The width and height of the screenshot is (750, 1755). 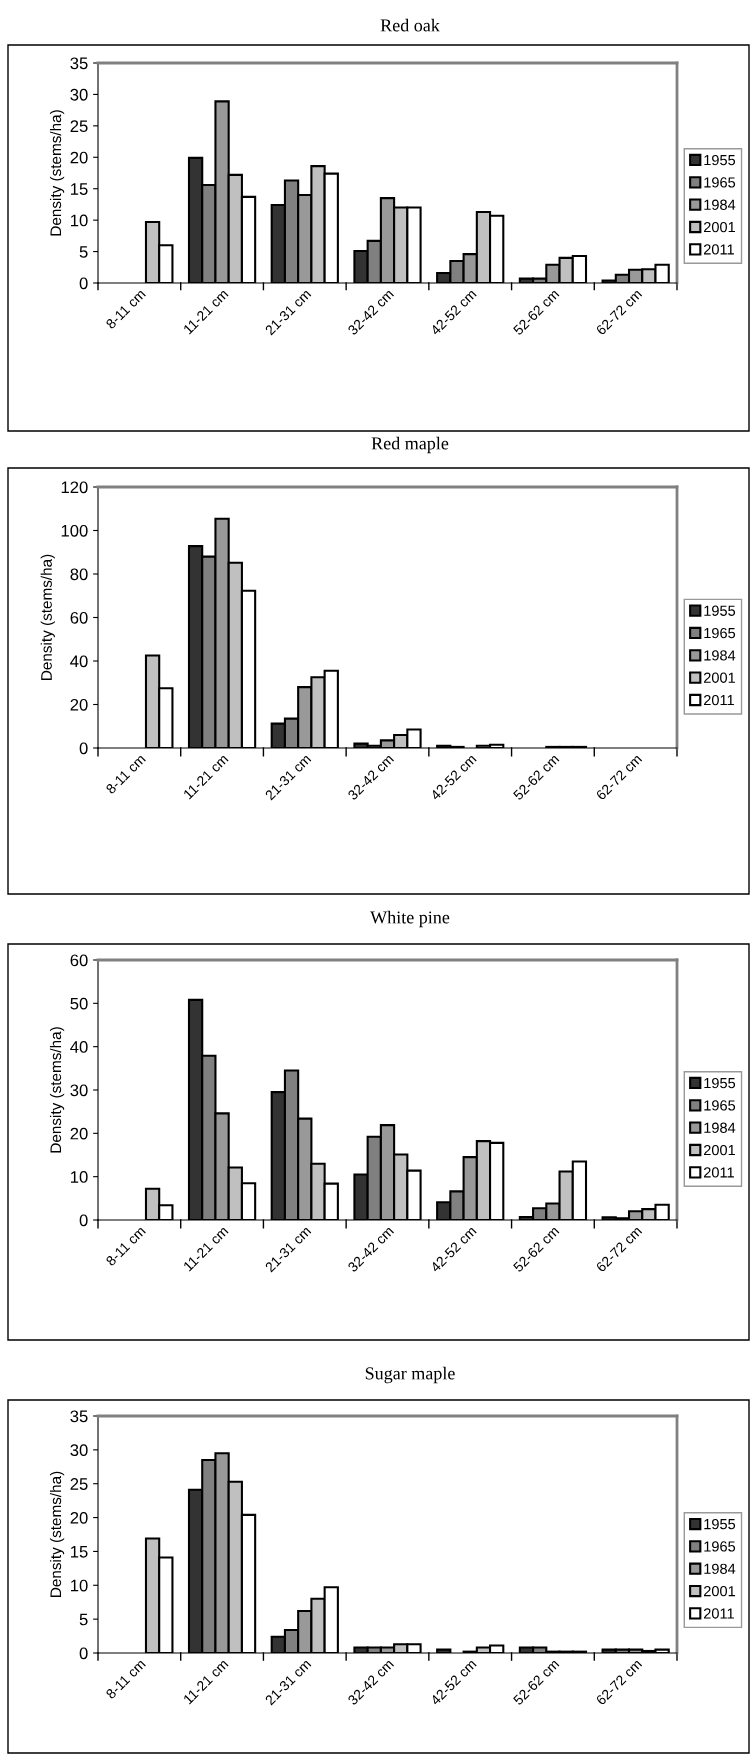 What do you see at coordinates (79, 1003) in the screenshot?
I see `y-tick-label: 50` at bounding box center [79, 1003].